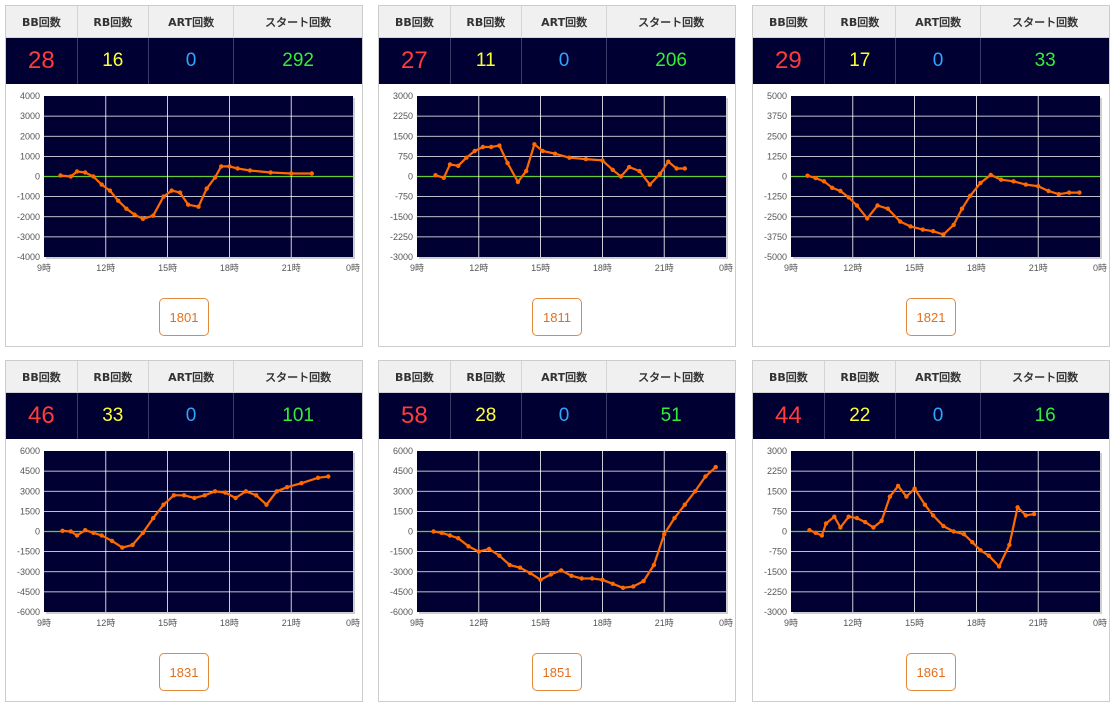 This screenshot has height=707, width=1117. I want to click on machine-number-button: 1851, so click(557, 672).